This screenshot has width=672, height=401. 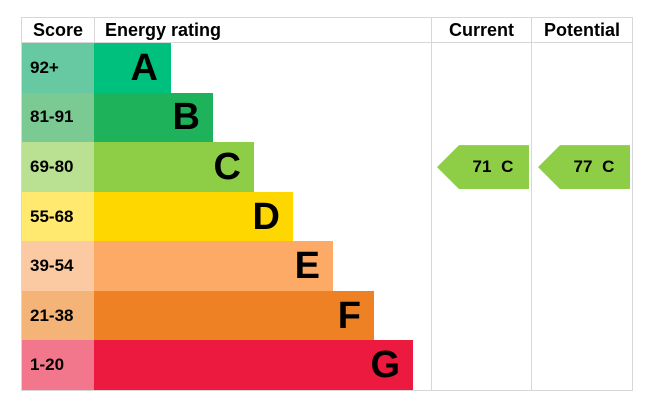 I want to click on band-bar: E, so click(x=213, y=266).